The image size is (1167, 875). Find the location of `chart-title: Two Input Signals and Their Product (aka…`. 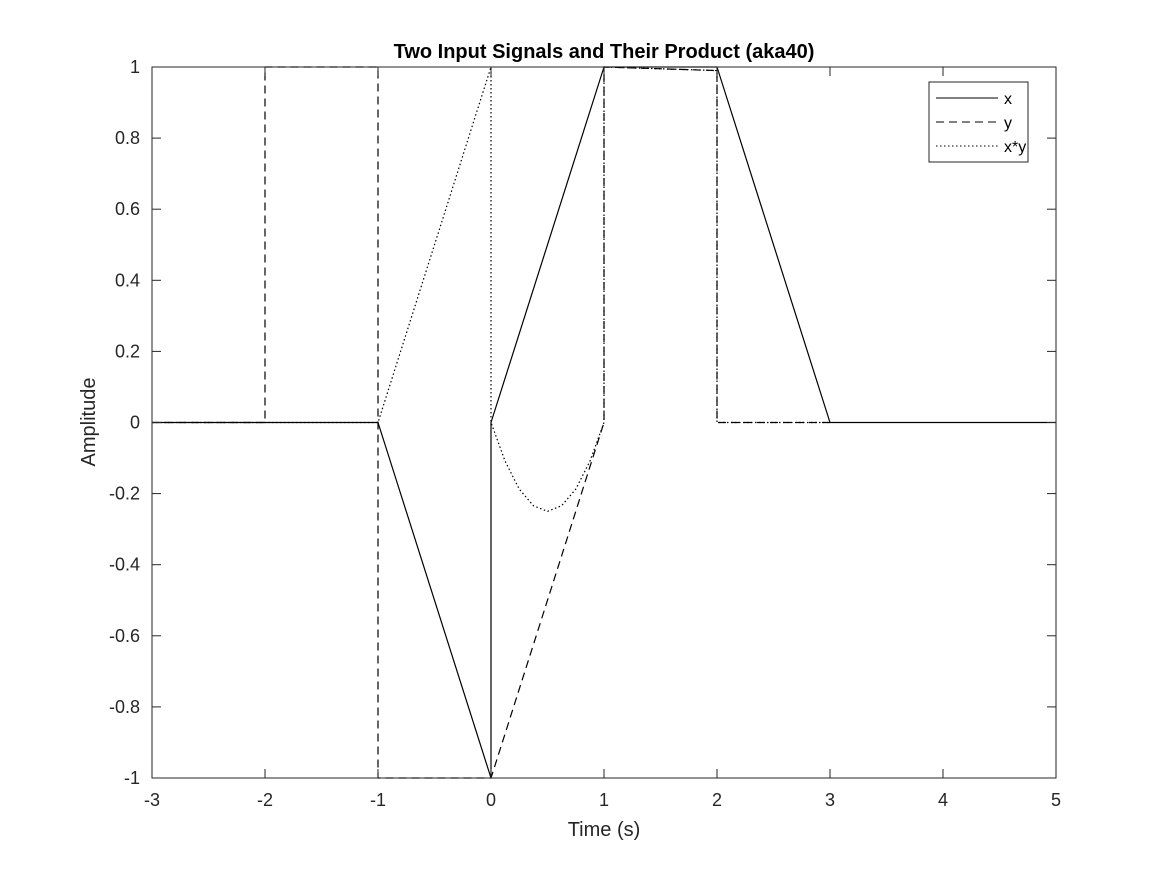

chart-title: Two Input Signals and Their Product (aka… is located at coordinates (604, 52).